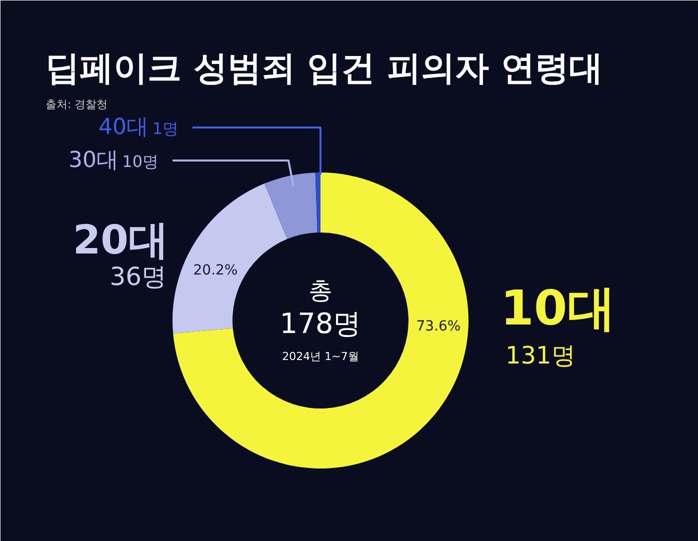 The image size is (698, 541). What do you see at coordinates (77, 104) in the screenshot?
I see `source-note: 출처: 경찰청` at bounding box center [77, 104].